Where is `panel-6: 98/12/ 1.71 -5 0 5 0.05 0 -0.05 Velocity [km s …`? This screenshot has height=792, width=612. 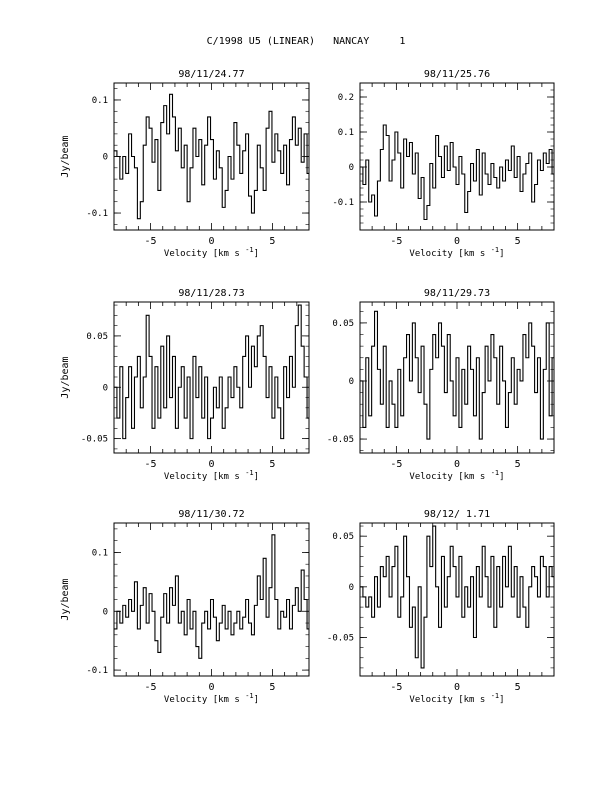
panel-6: 98/12/ 1.71 -5 0 5 0.05 0 -0.05 Velocity [km s … is located at coordinates (441, 607).